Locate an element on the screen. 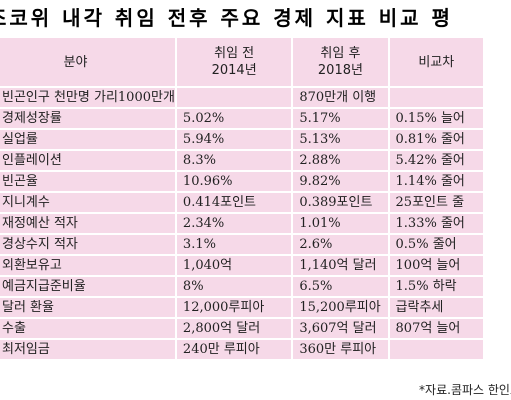 The height and width of the screenshot is (400, 511). header-row: 분야 취임 전 2014년 취임 후 2018년 비교차 is located at coordinates (243, 62).